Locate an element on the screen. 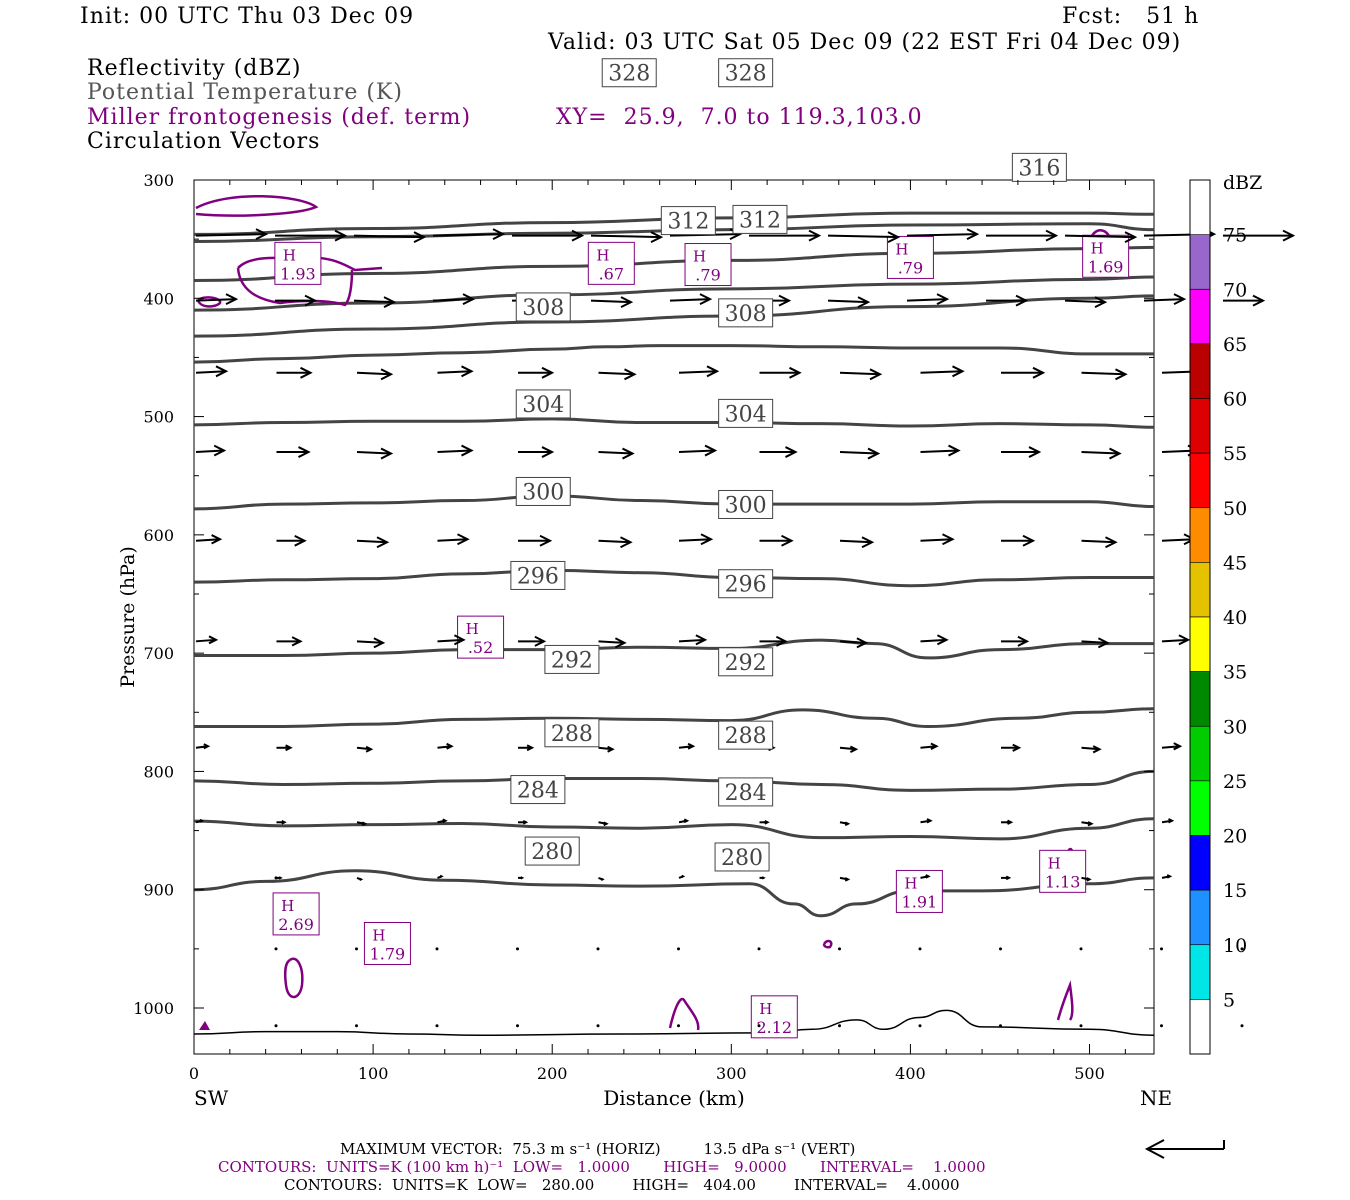  miller-high-marker: H.79 is located at coordinates (708, 265).